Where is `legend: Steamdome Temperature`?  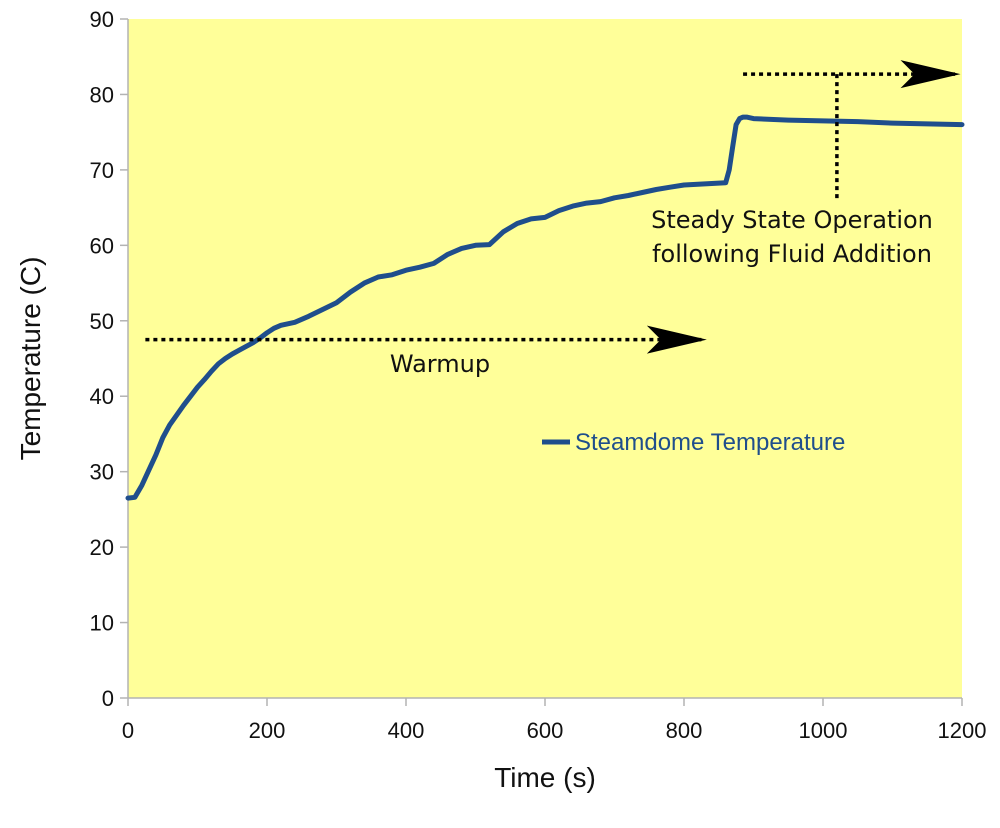 legend: Steamdome Temperature is located at coordinates (693, 442).